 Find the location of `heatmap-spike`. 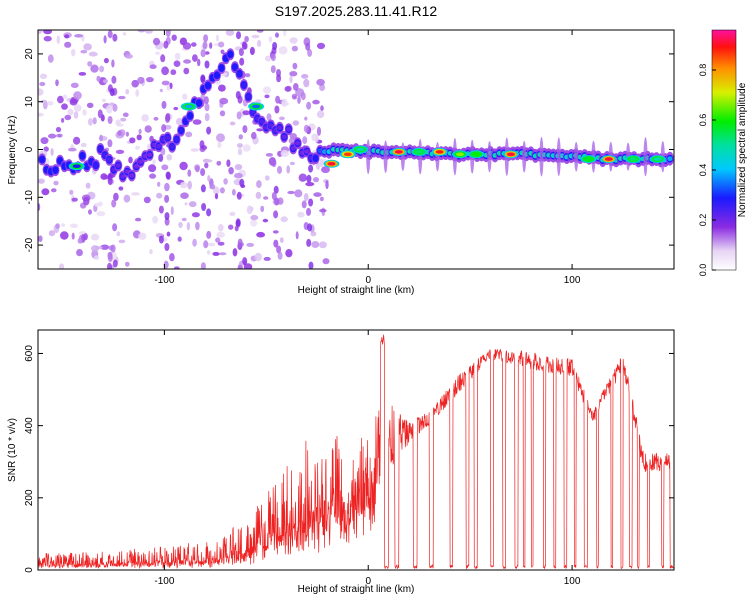

heatmap-spike is located at coordinates (576, 156).